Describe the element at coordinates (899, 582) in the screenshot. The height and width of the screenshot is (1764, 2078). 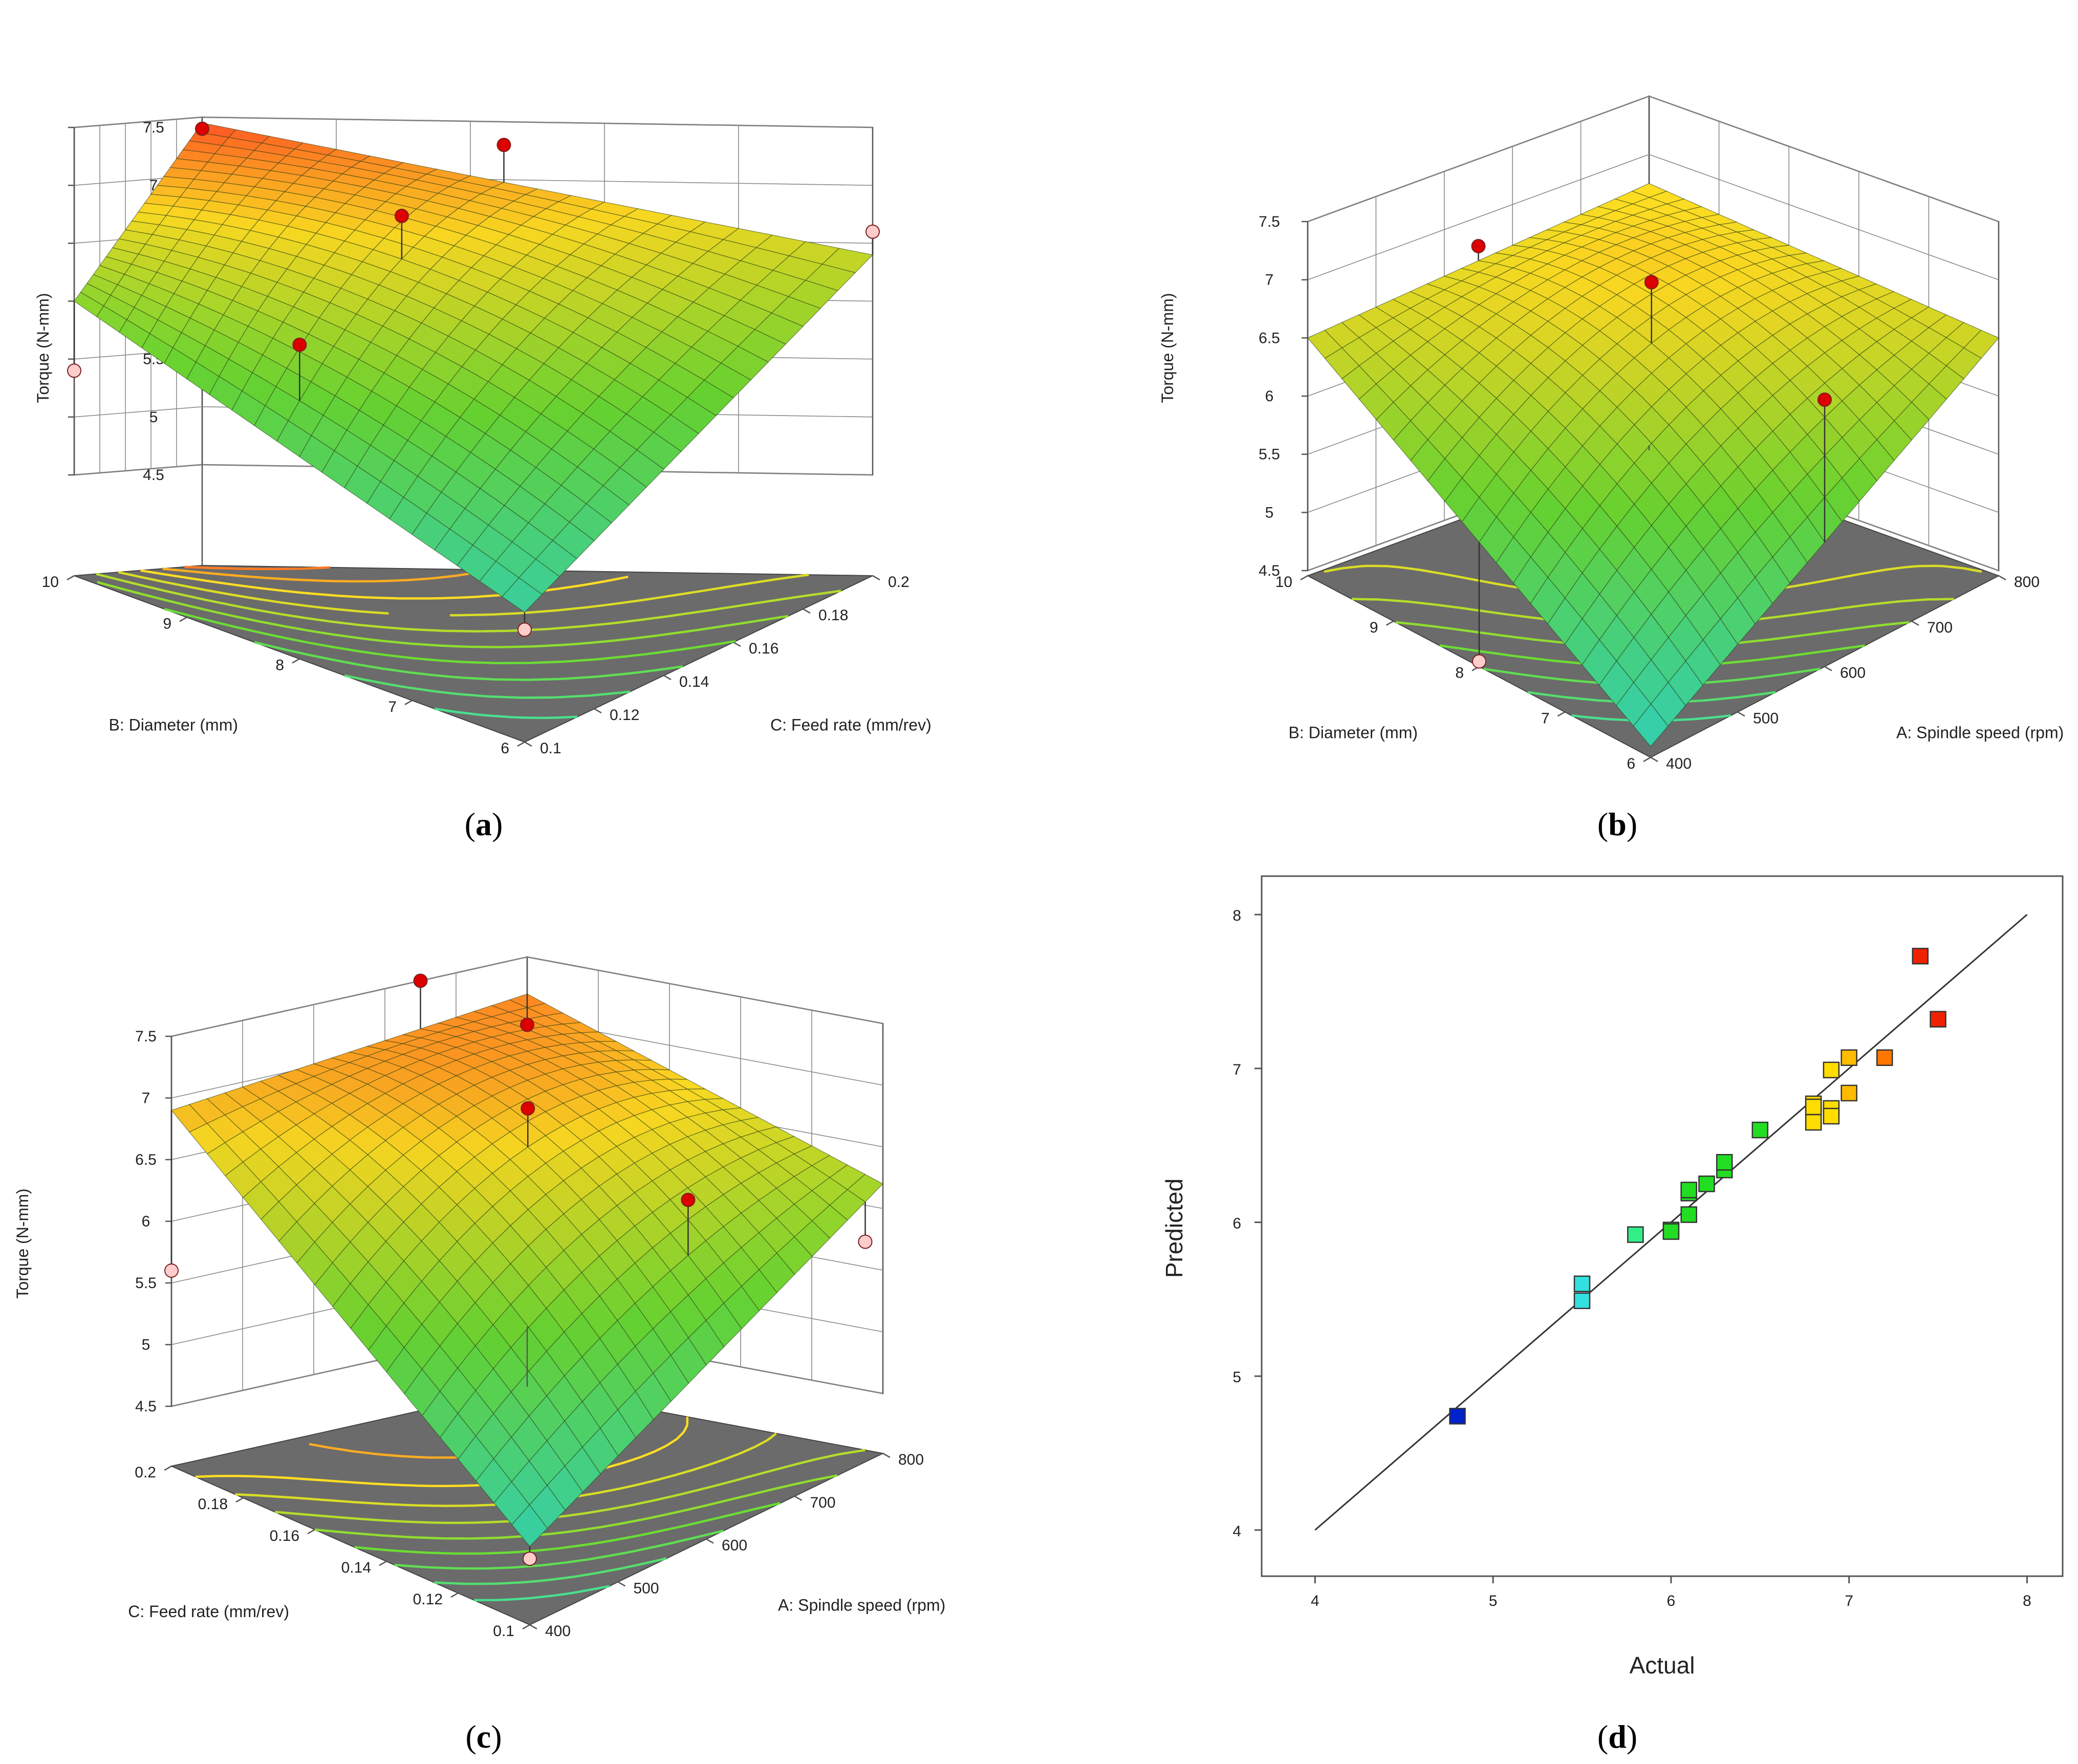
I see `right-axis-tick-label: 0.2` at that location.